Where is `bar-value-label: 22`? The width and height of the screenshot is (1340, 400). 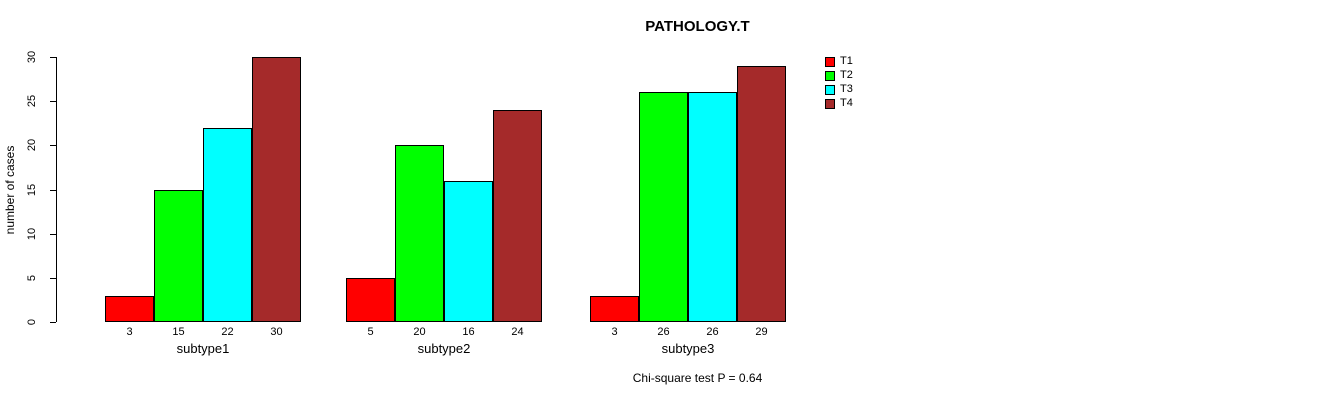
bar-value-label: 22 is located at coordinates (227, 332).